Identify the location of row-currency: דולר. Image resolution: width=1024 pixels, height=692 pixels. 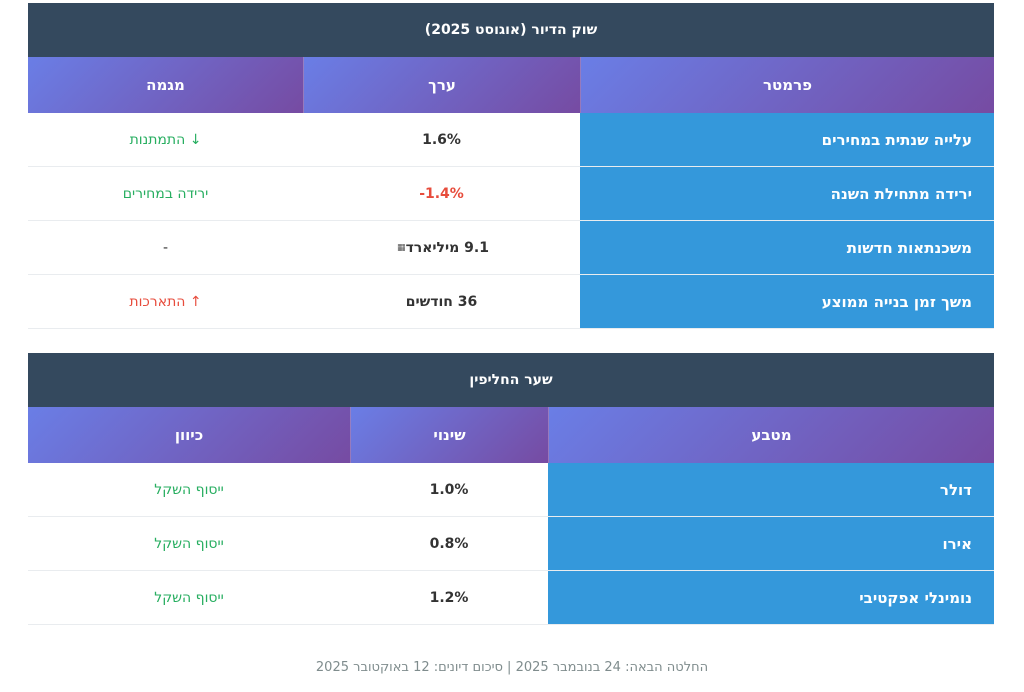
(771, 489).